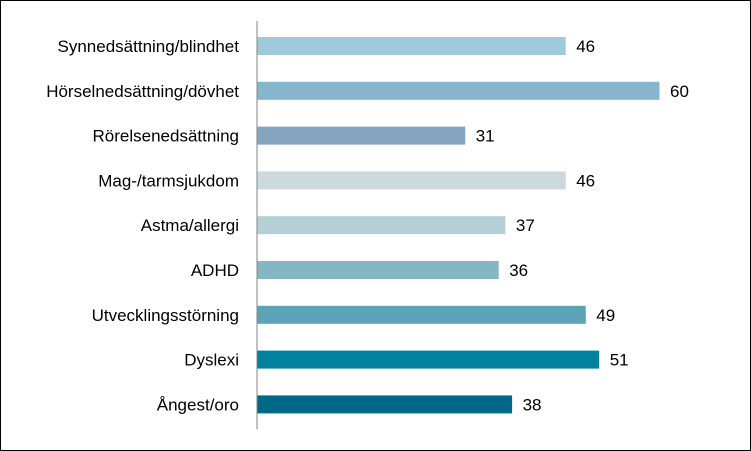 The width and height of the screenshot is (751, 451). What do you see at coordinates (165, 315) in the screenshot?
I see `category-label-6: Utvecklingsstörning` at bounding box center [165, 315].